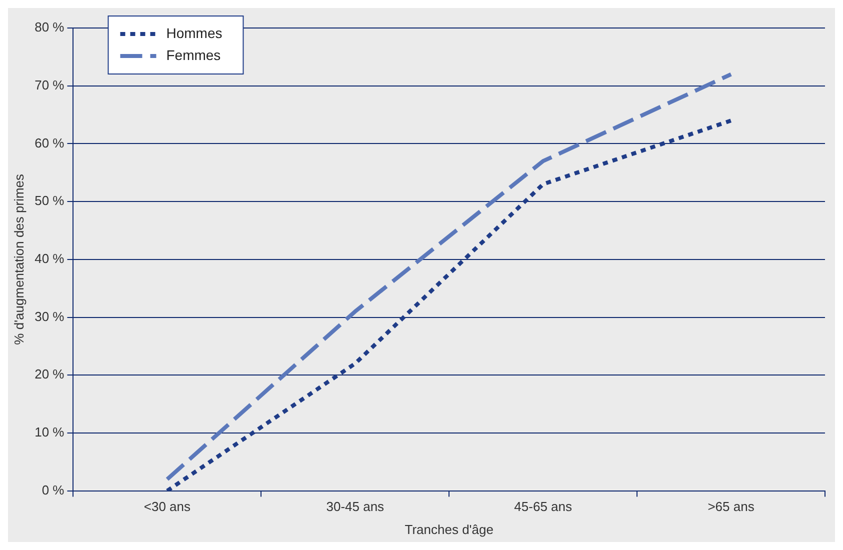 The width and height of the screenshot is (843, 550). Describe the element at coordinates (53, 490) in the screenshot. I see `y-tick-label: 0 %` at that location.